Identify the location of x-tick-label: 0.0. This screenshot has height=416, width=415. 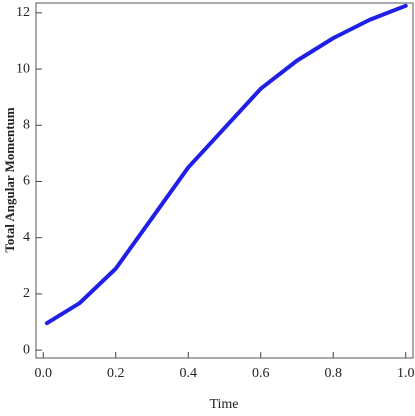
(44, 373).